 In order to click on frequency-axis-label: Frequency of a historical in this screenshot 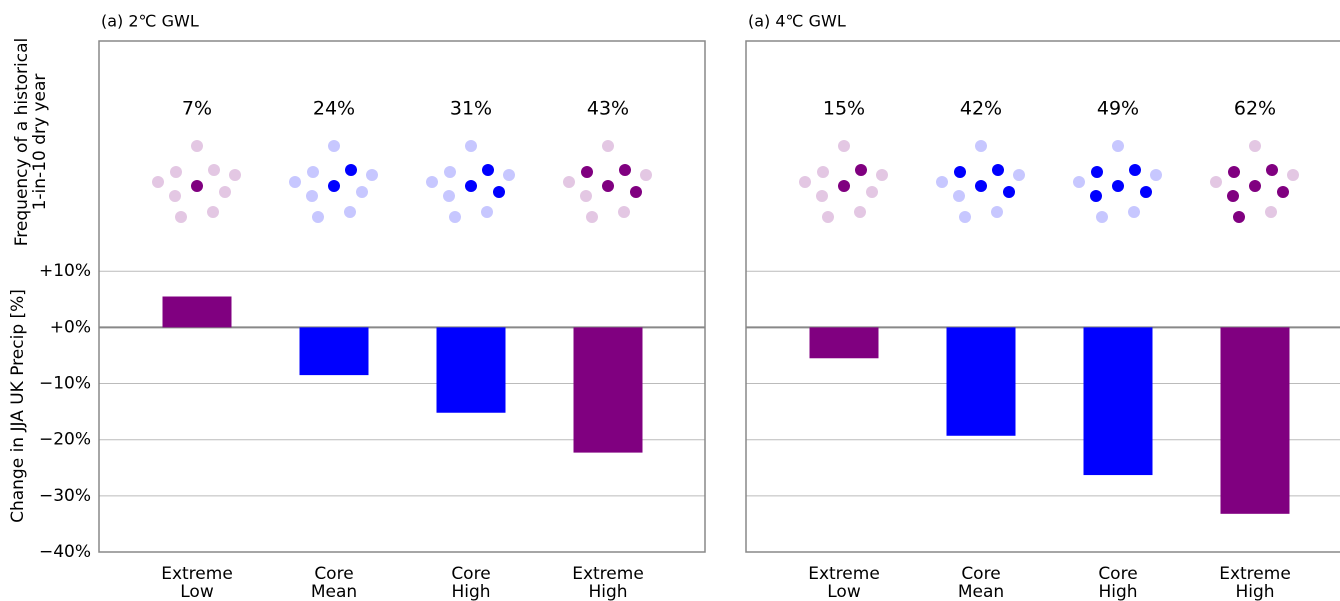, I will do `click(22, 142)`.